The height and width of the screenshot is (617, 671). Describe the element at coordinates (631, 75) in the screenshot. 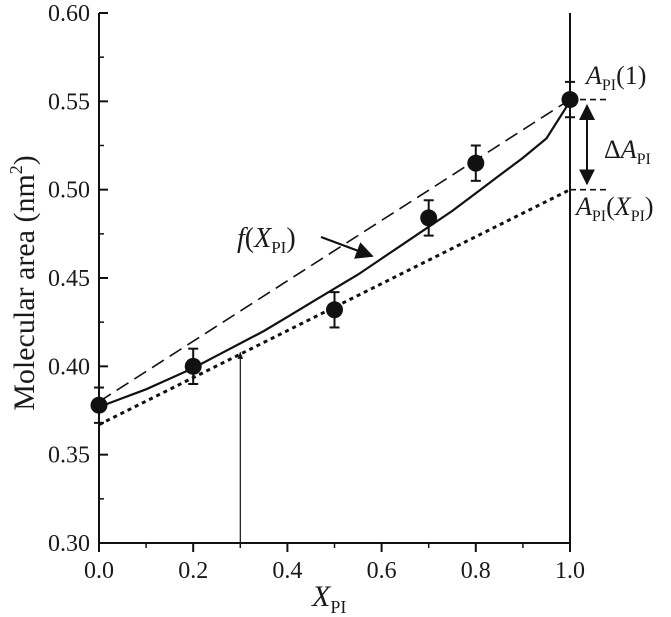

I see `a-pi-one-rest: (1)` at that location.